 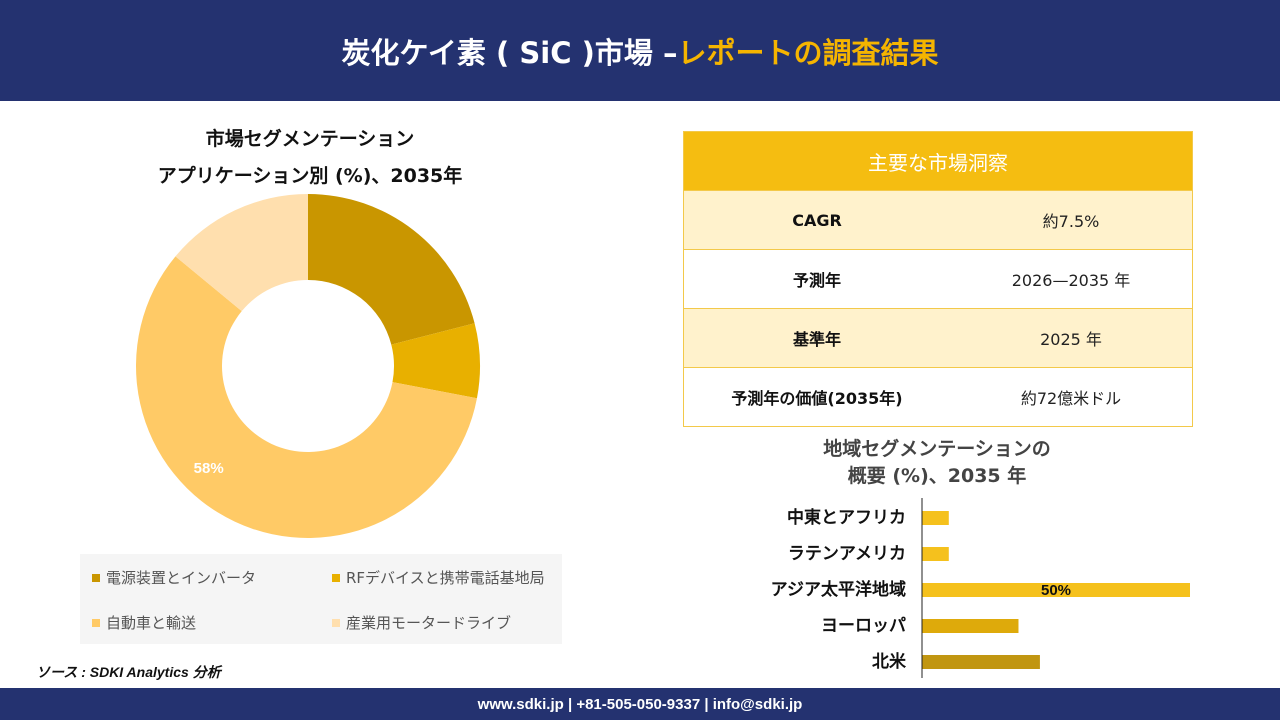 I want to click on bar-title-line2: 概要 (%)、2035 年, so click(x=937, y=476).